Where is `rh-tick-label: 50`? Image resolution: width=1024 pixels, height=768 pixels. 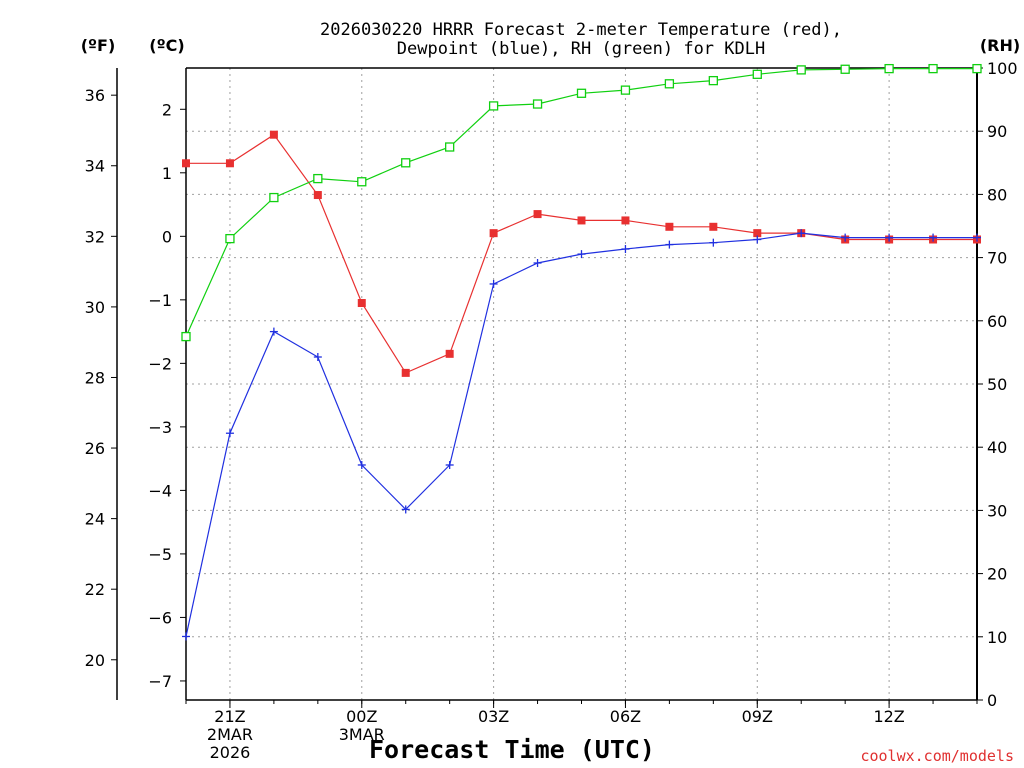
rh-tick-label: 50 is located at coordinates (997, 384).